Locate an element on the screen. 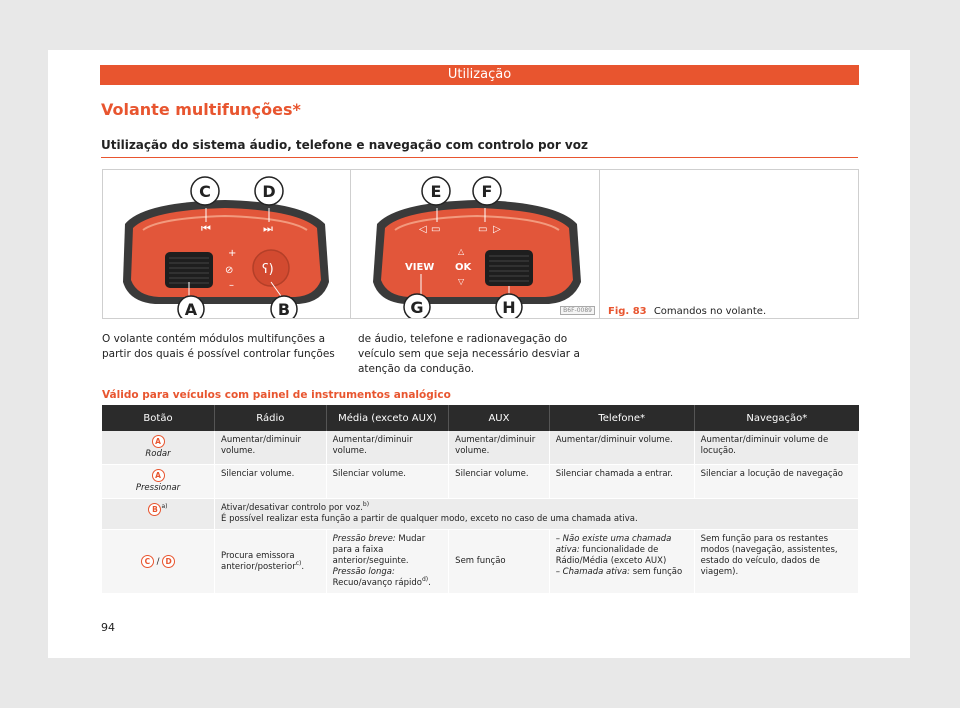 Image resolution: width=960 pixels, height=708 pixels. aux-cell: Aumentar/diminuir volume. is located at coordinates (499, 448).